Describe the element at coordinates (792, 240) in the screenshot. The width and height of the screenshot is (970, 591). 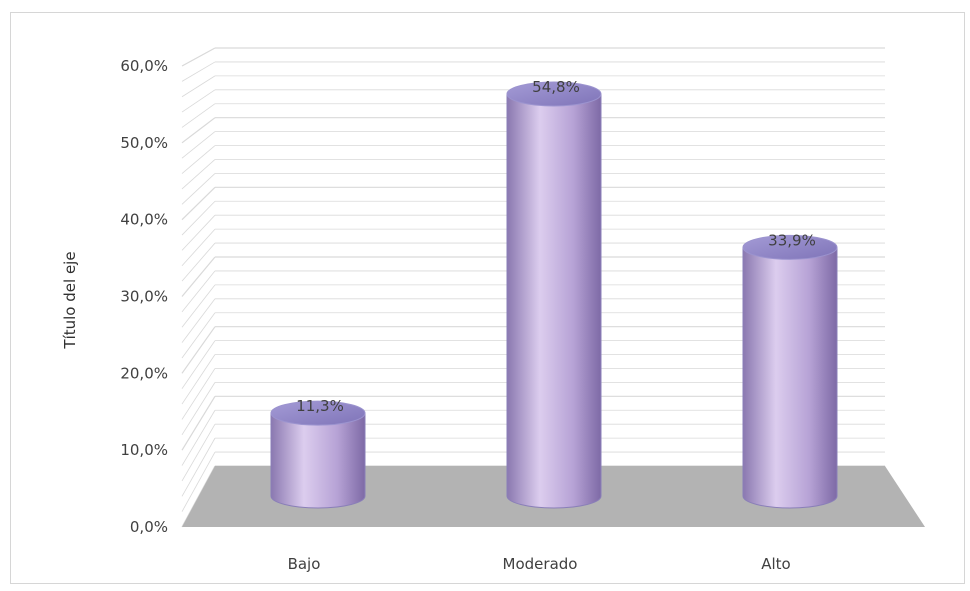
I see `data-label: 33,9%` at that location.